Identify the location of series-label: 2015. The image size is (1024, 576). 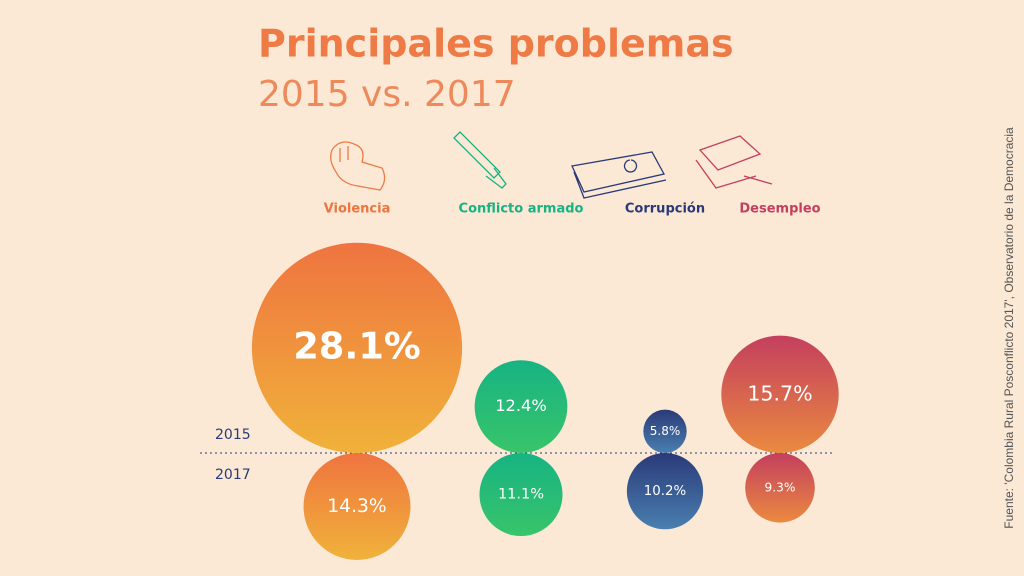
(233, 435).